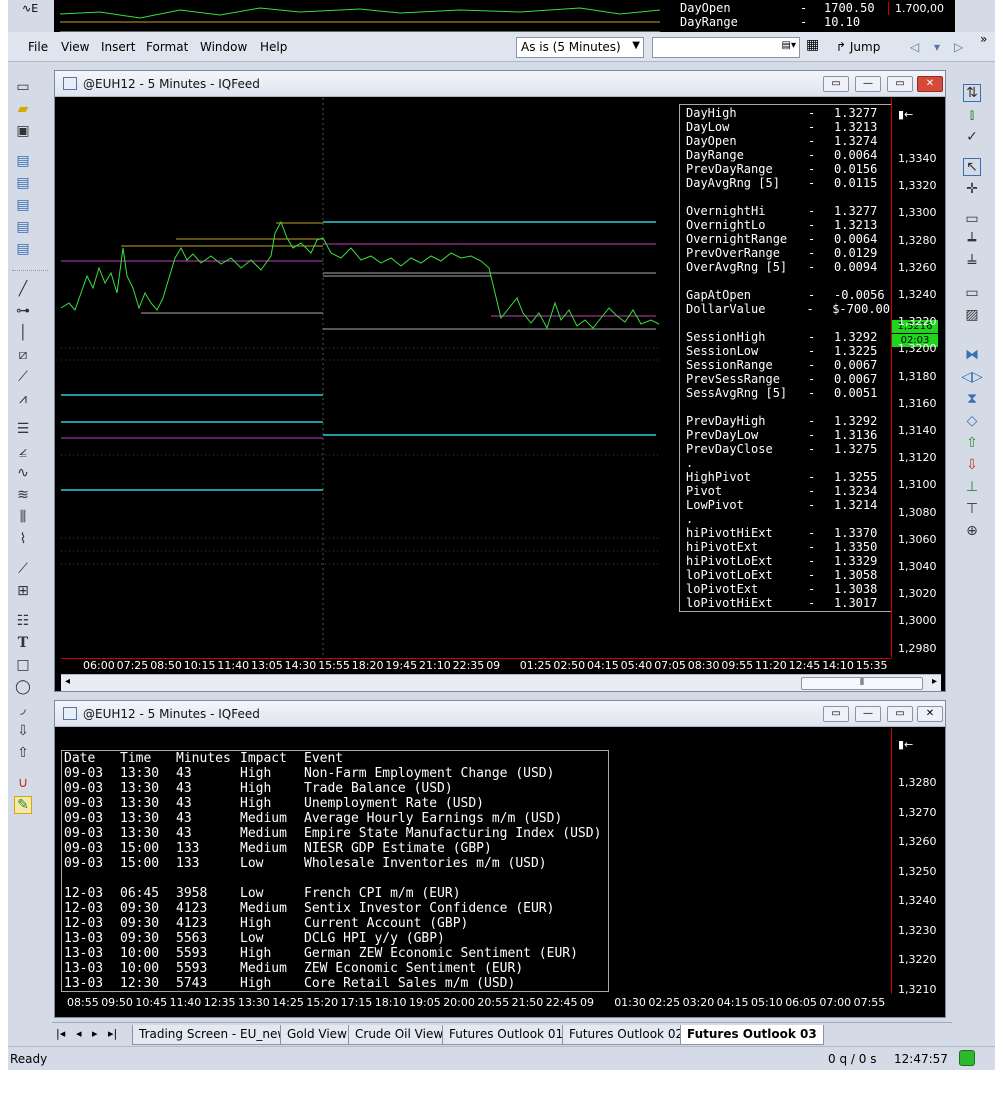 The height and width of the screenshot is (1096, 1003). What do you see at coordinates (118, 47) in the screenshot?
I see `menu-insert: Insert` at bounding box center [118, 47].